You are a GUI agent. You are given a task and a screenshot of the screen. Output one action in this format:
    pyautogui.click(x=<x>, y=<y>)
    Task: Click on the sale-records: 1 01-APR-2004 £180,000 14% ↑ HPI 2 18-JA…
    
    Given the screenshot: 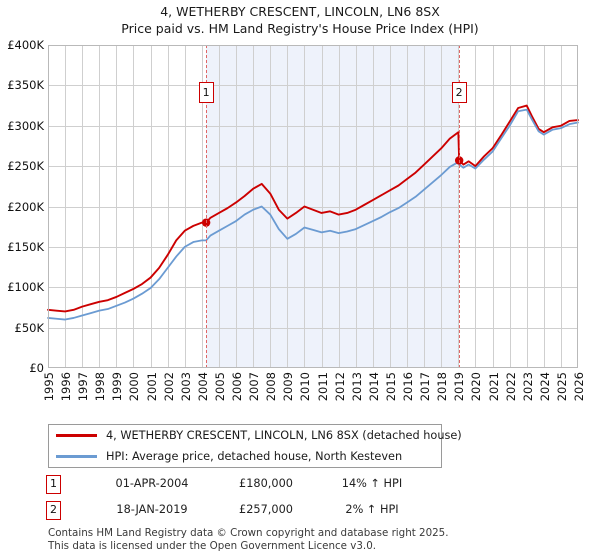 What is the action you would take?
    pyautogui.click(x=256, y=500)
    